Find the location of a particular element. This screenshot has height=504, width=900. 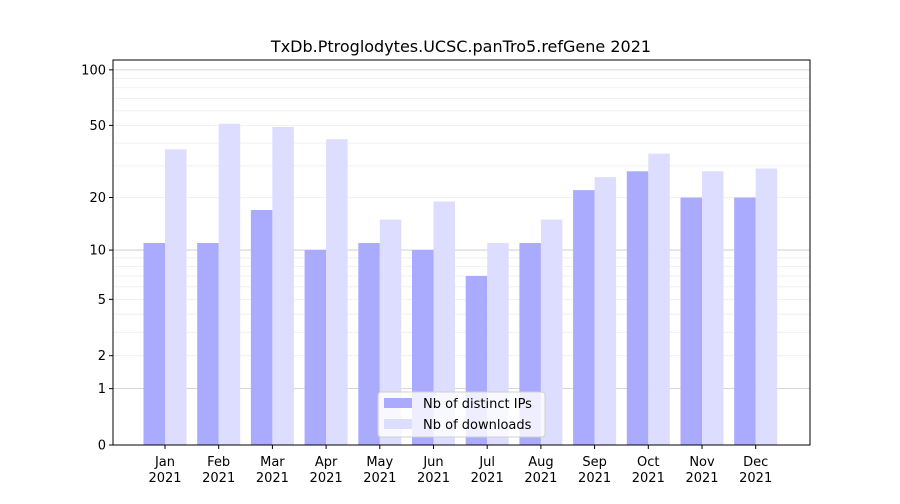

legend-label: Nb of downloads is located at coordinates (477, 425).